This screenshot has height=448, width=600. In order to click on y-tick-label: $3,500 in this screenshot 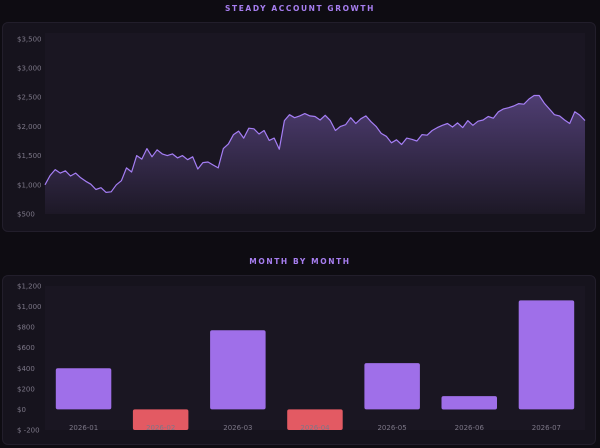, I will do `click(29, 39)`.